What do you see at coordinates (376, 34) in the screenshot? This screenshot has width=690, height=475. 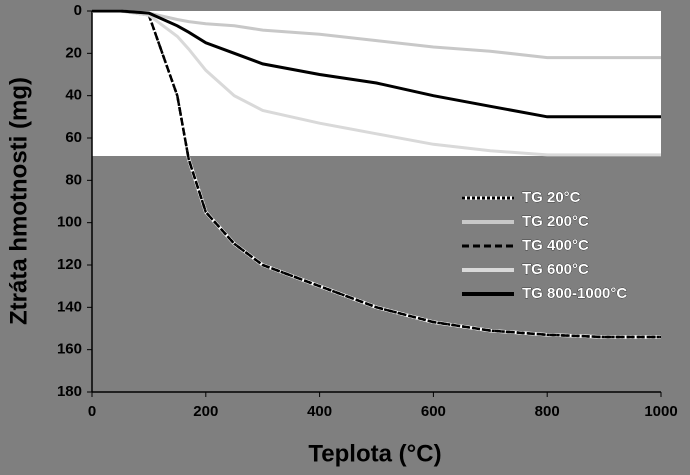 I see `line` at bounding box center [376, 34].